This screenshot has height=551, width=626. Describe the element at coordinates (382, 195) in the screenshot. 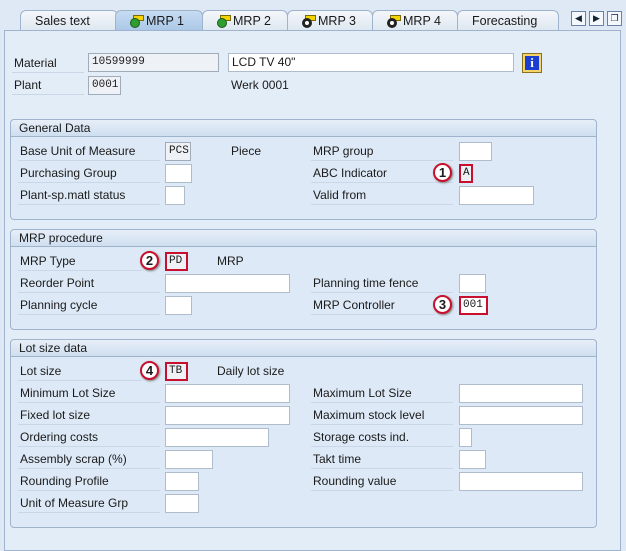

I see `valid-from-label: Valid from` at that location.